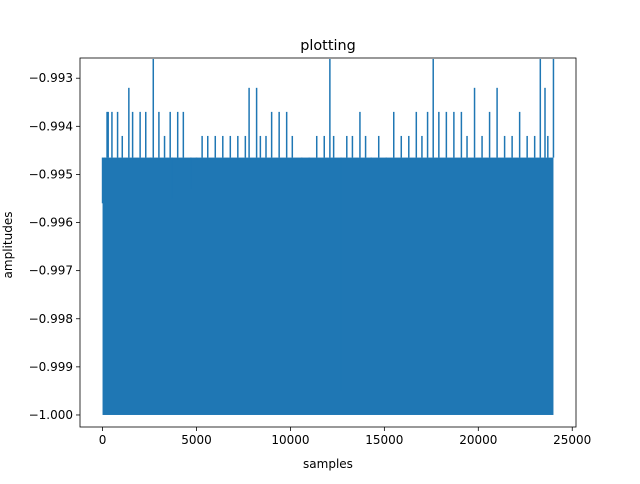  What do you see at coordinates (51, 271) in the screenshot?
I see `y-tick-label-3: −0.997` at bounding box center [51, 271].